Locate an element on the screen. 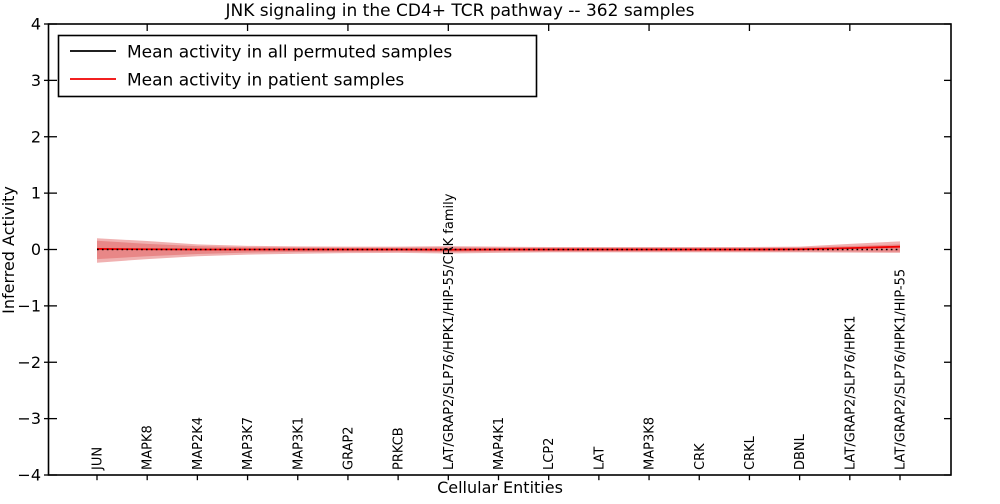 The height and width of the screenshot is (504, 1000). patient-activity-spread-outer-band is located at coordinates (498, 250).